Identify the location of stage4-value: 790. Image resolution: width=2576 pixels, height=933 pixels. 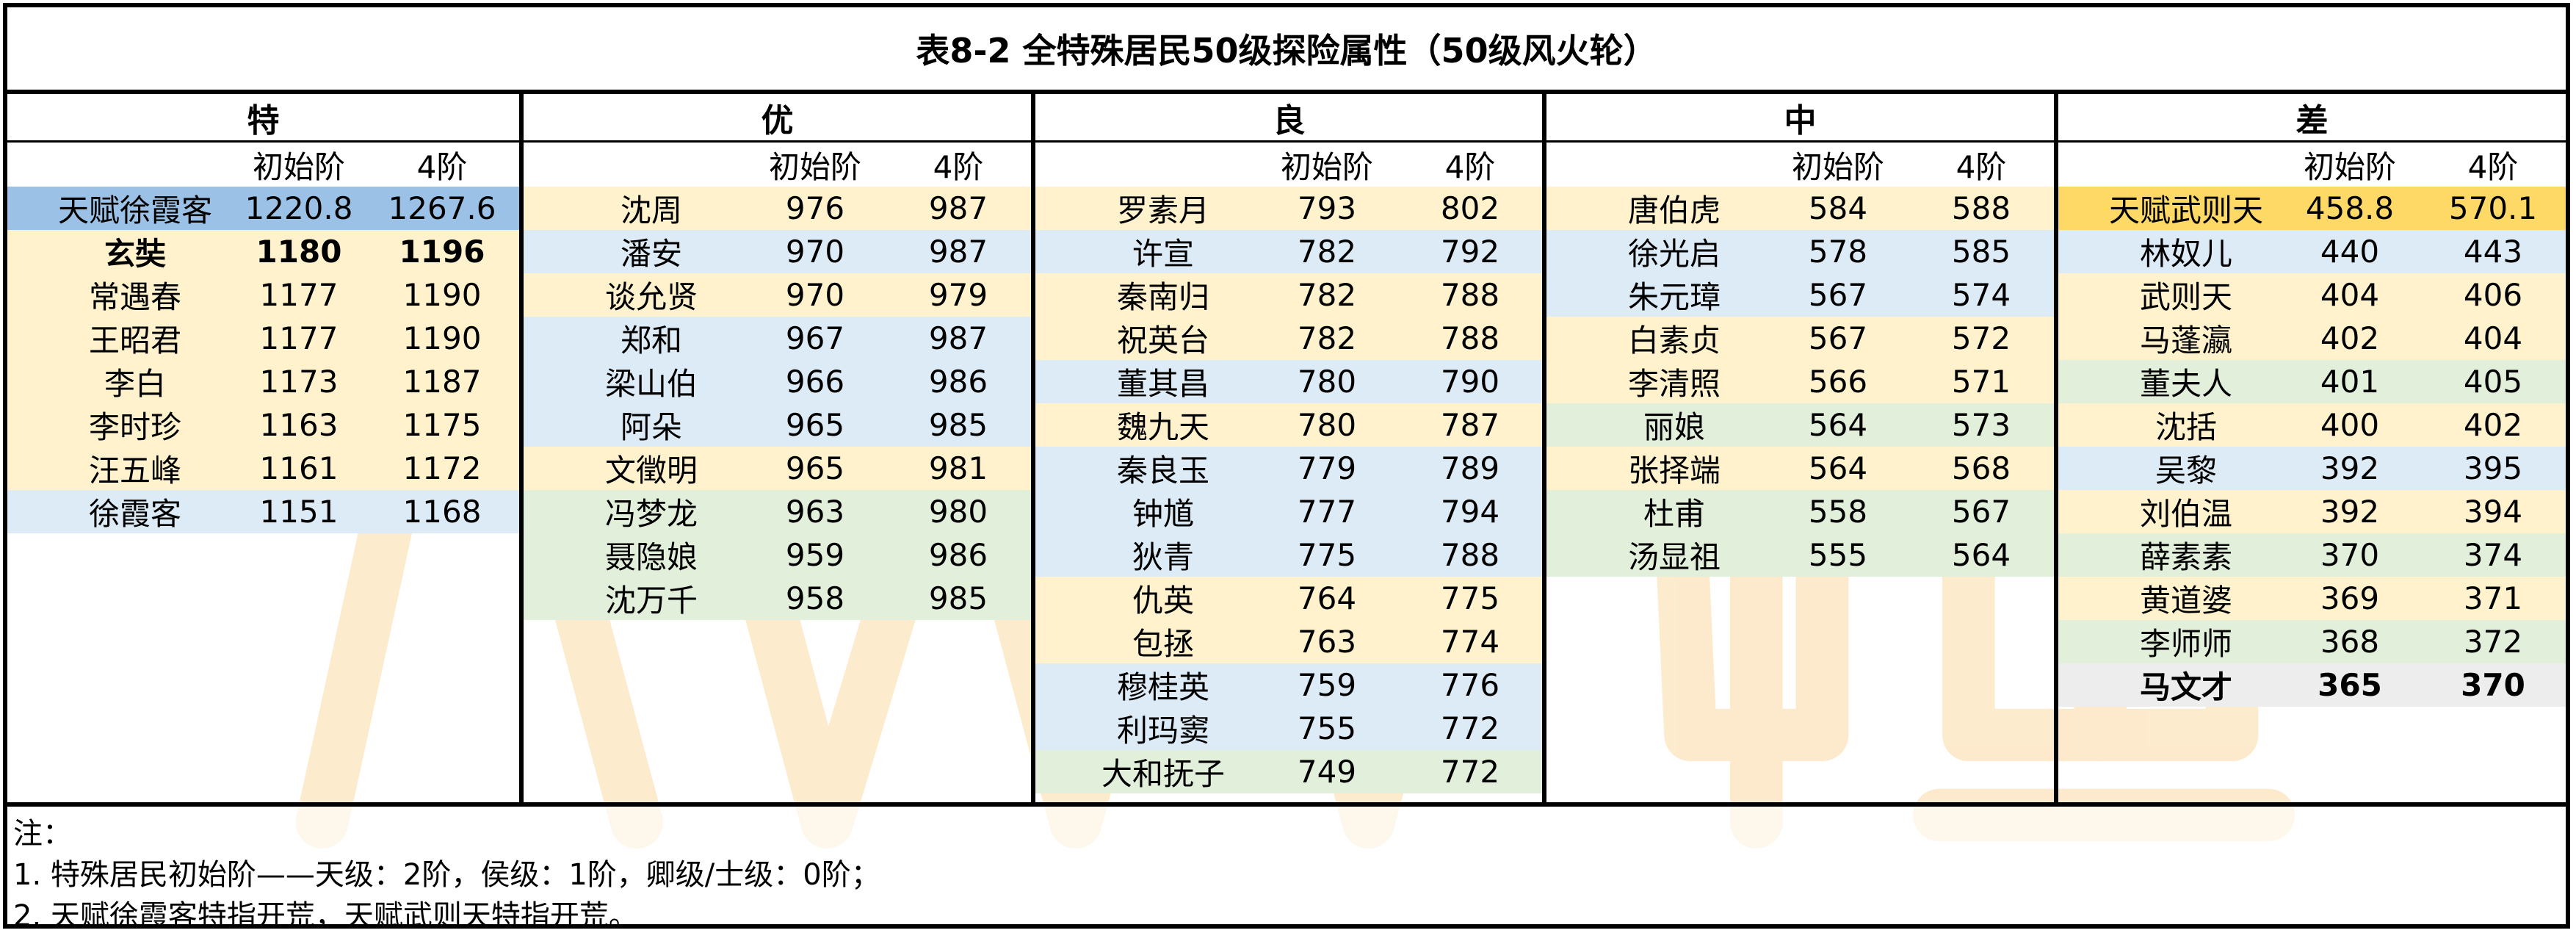
(1470, 382).